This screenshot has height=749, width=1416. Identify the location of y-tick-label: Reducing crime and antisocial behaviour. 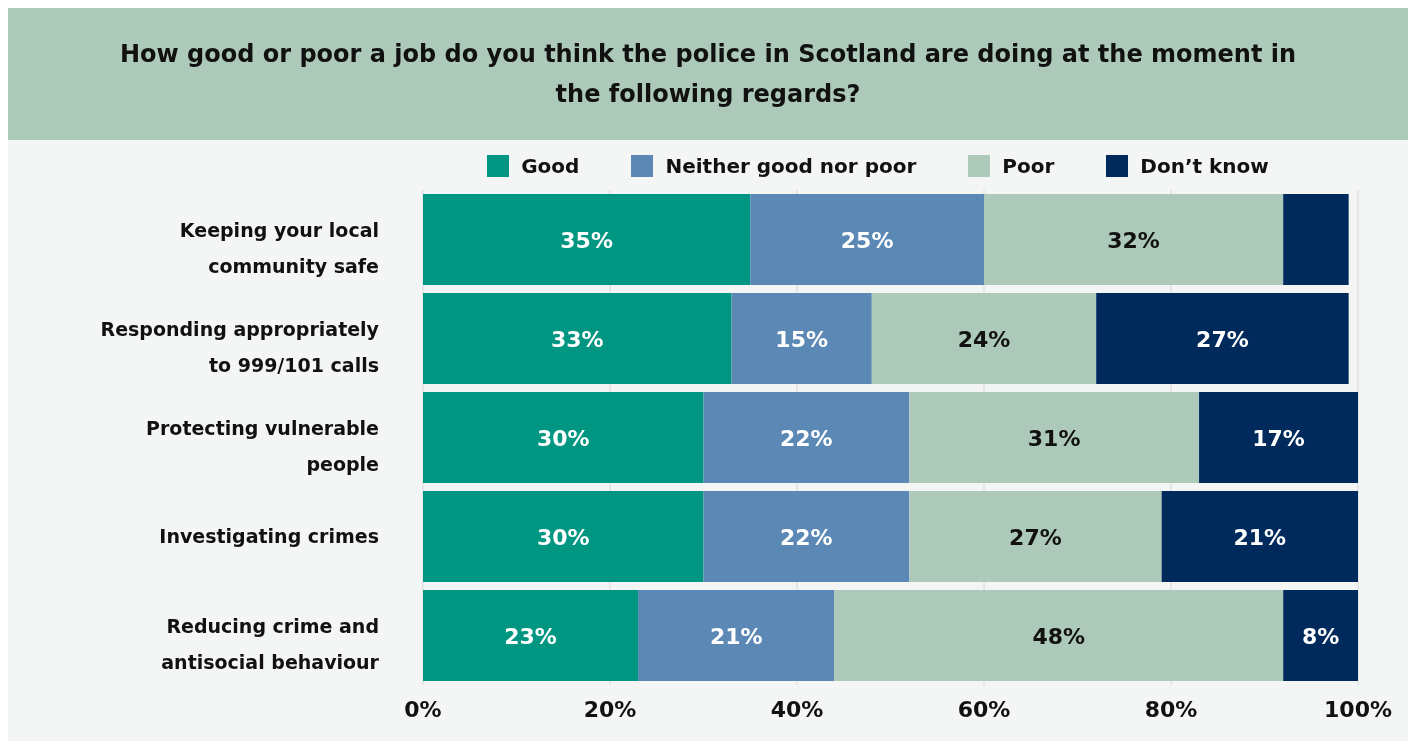
(270, 643).